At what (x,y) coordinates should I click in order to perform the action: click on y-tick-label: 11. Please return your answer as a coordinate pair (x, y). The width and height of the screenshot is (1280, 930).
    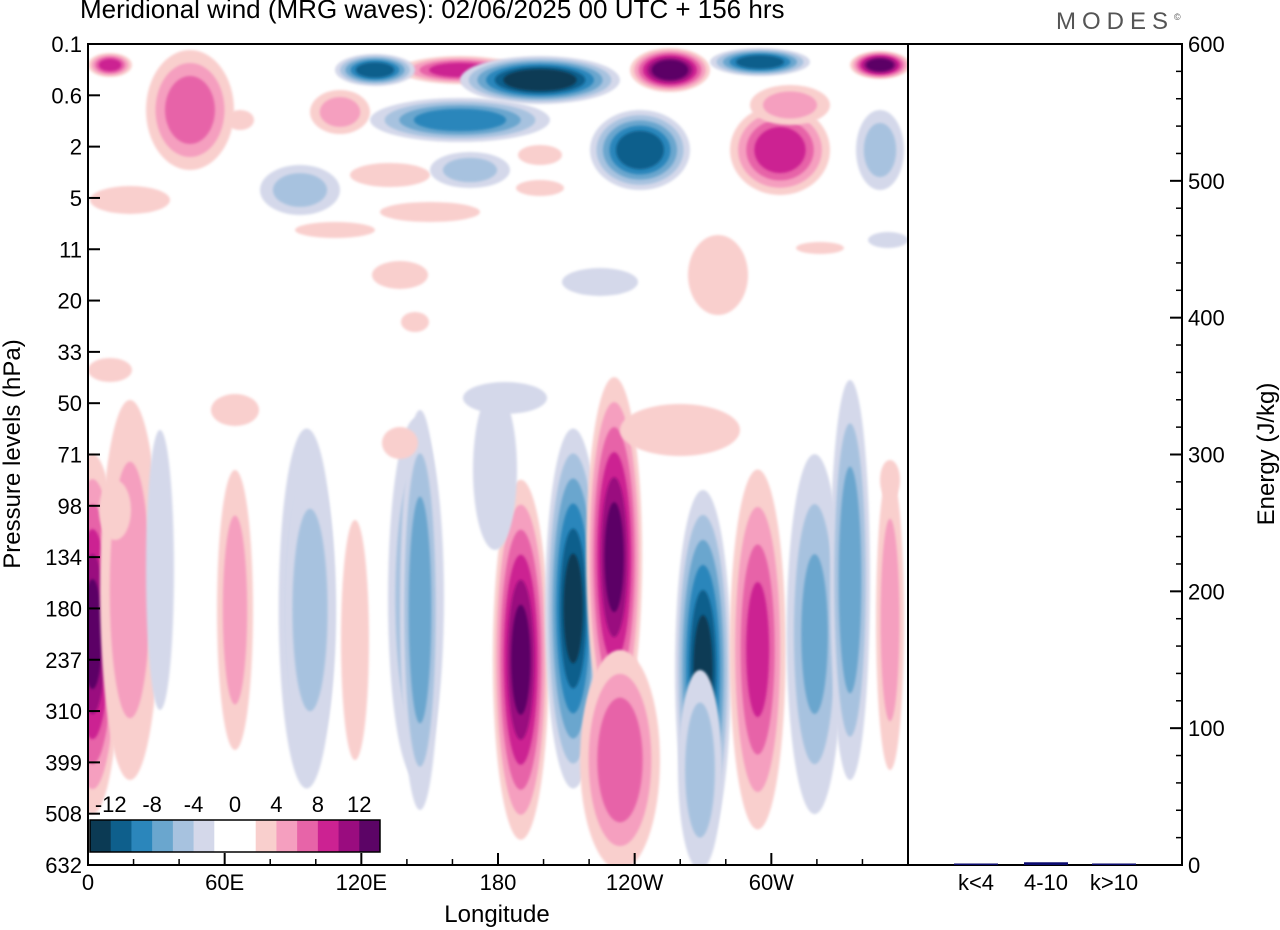
    Looking at the image, I should click on (70, 249).